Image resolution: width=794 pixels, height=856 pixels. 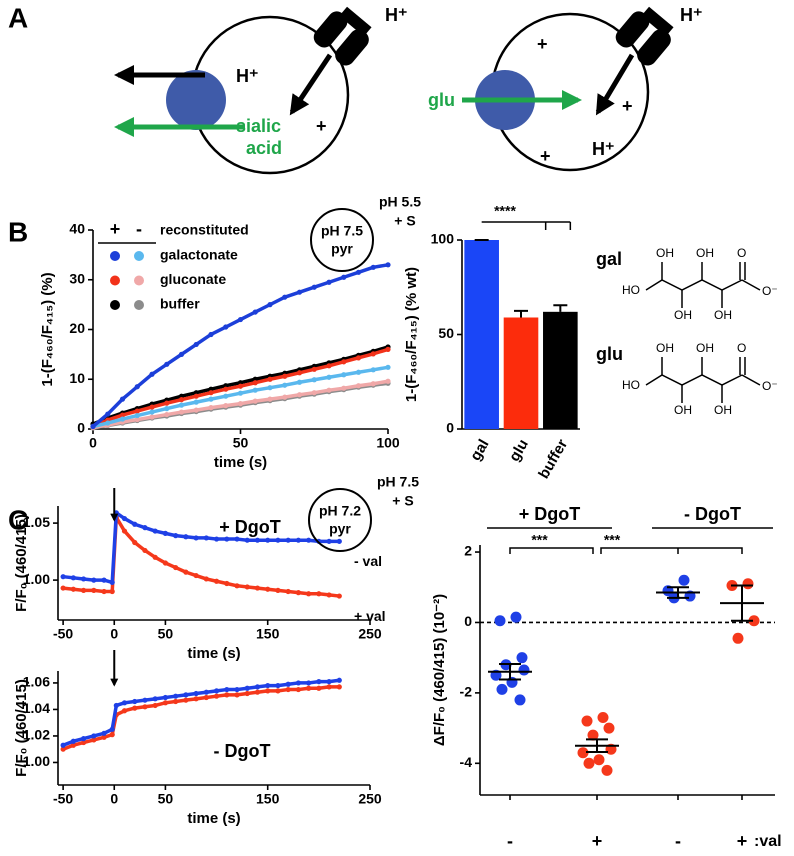 I want to click on x-tick-label: gal, so click(x=480, y=449).